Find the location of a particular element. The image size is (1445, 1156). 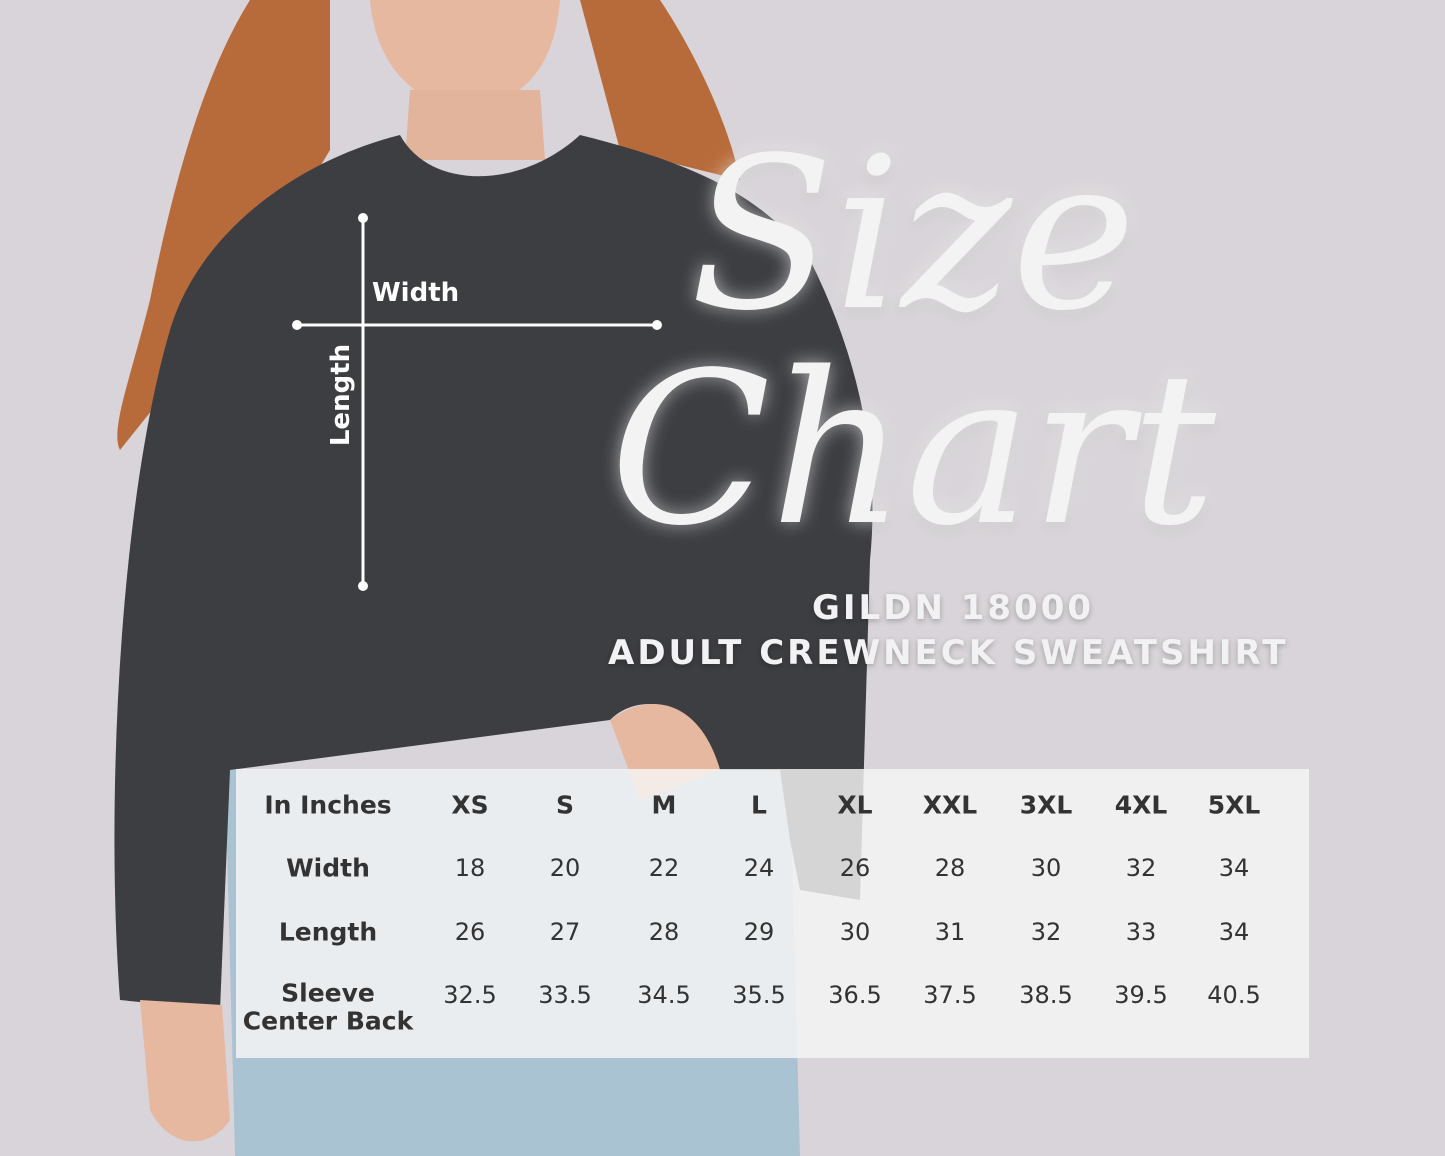

table-corner-header: In Inches is located at coordinates (328, 805).